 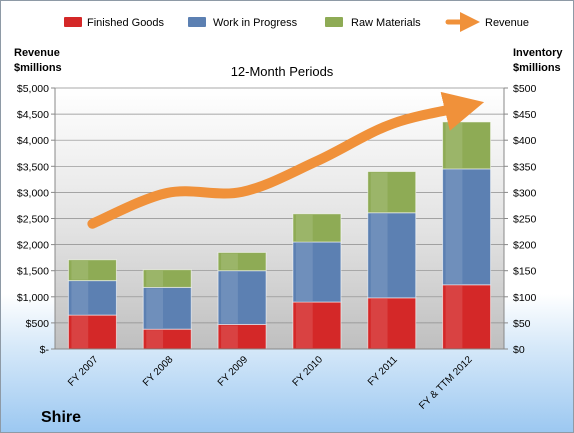 I want to click on left-axis-title-line1: Revenue, so click(x=37, y=53).